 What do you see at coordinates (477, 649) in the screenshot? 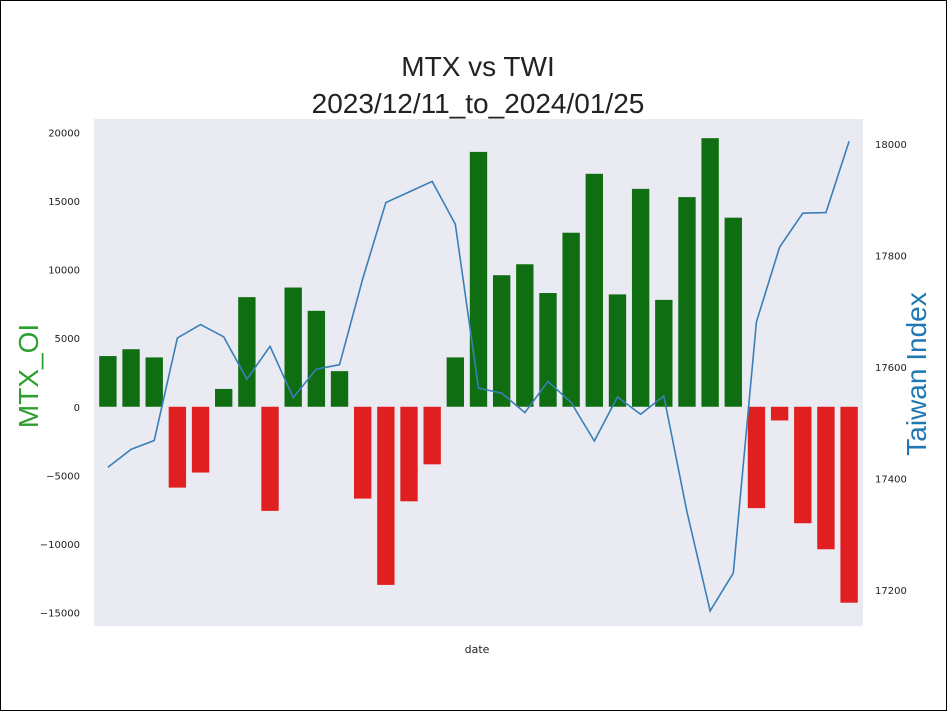
I see `x-axis-label: date` at bounding box center [477, 649].